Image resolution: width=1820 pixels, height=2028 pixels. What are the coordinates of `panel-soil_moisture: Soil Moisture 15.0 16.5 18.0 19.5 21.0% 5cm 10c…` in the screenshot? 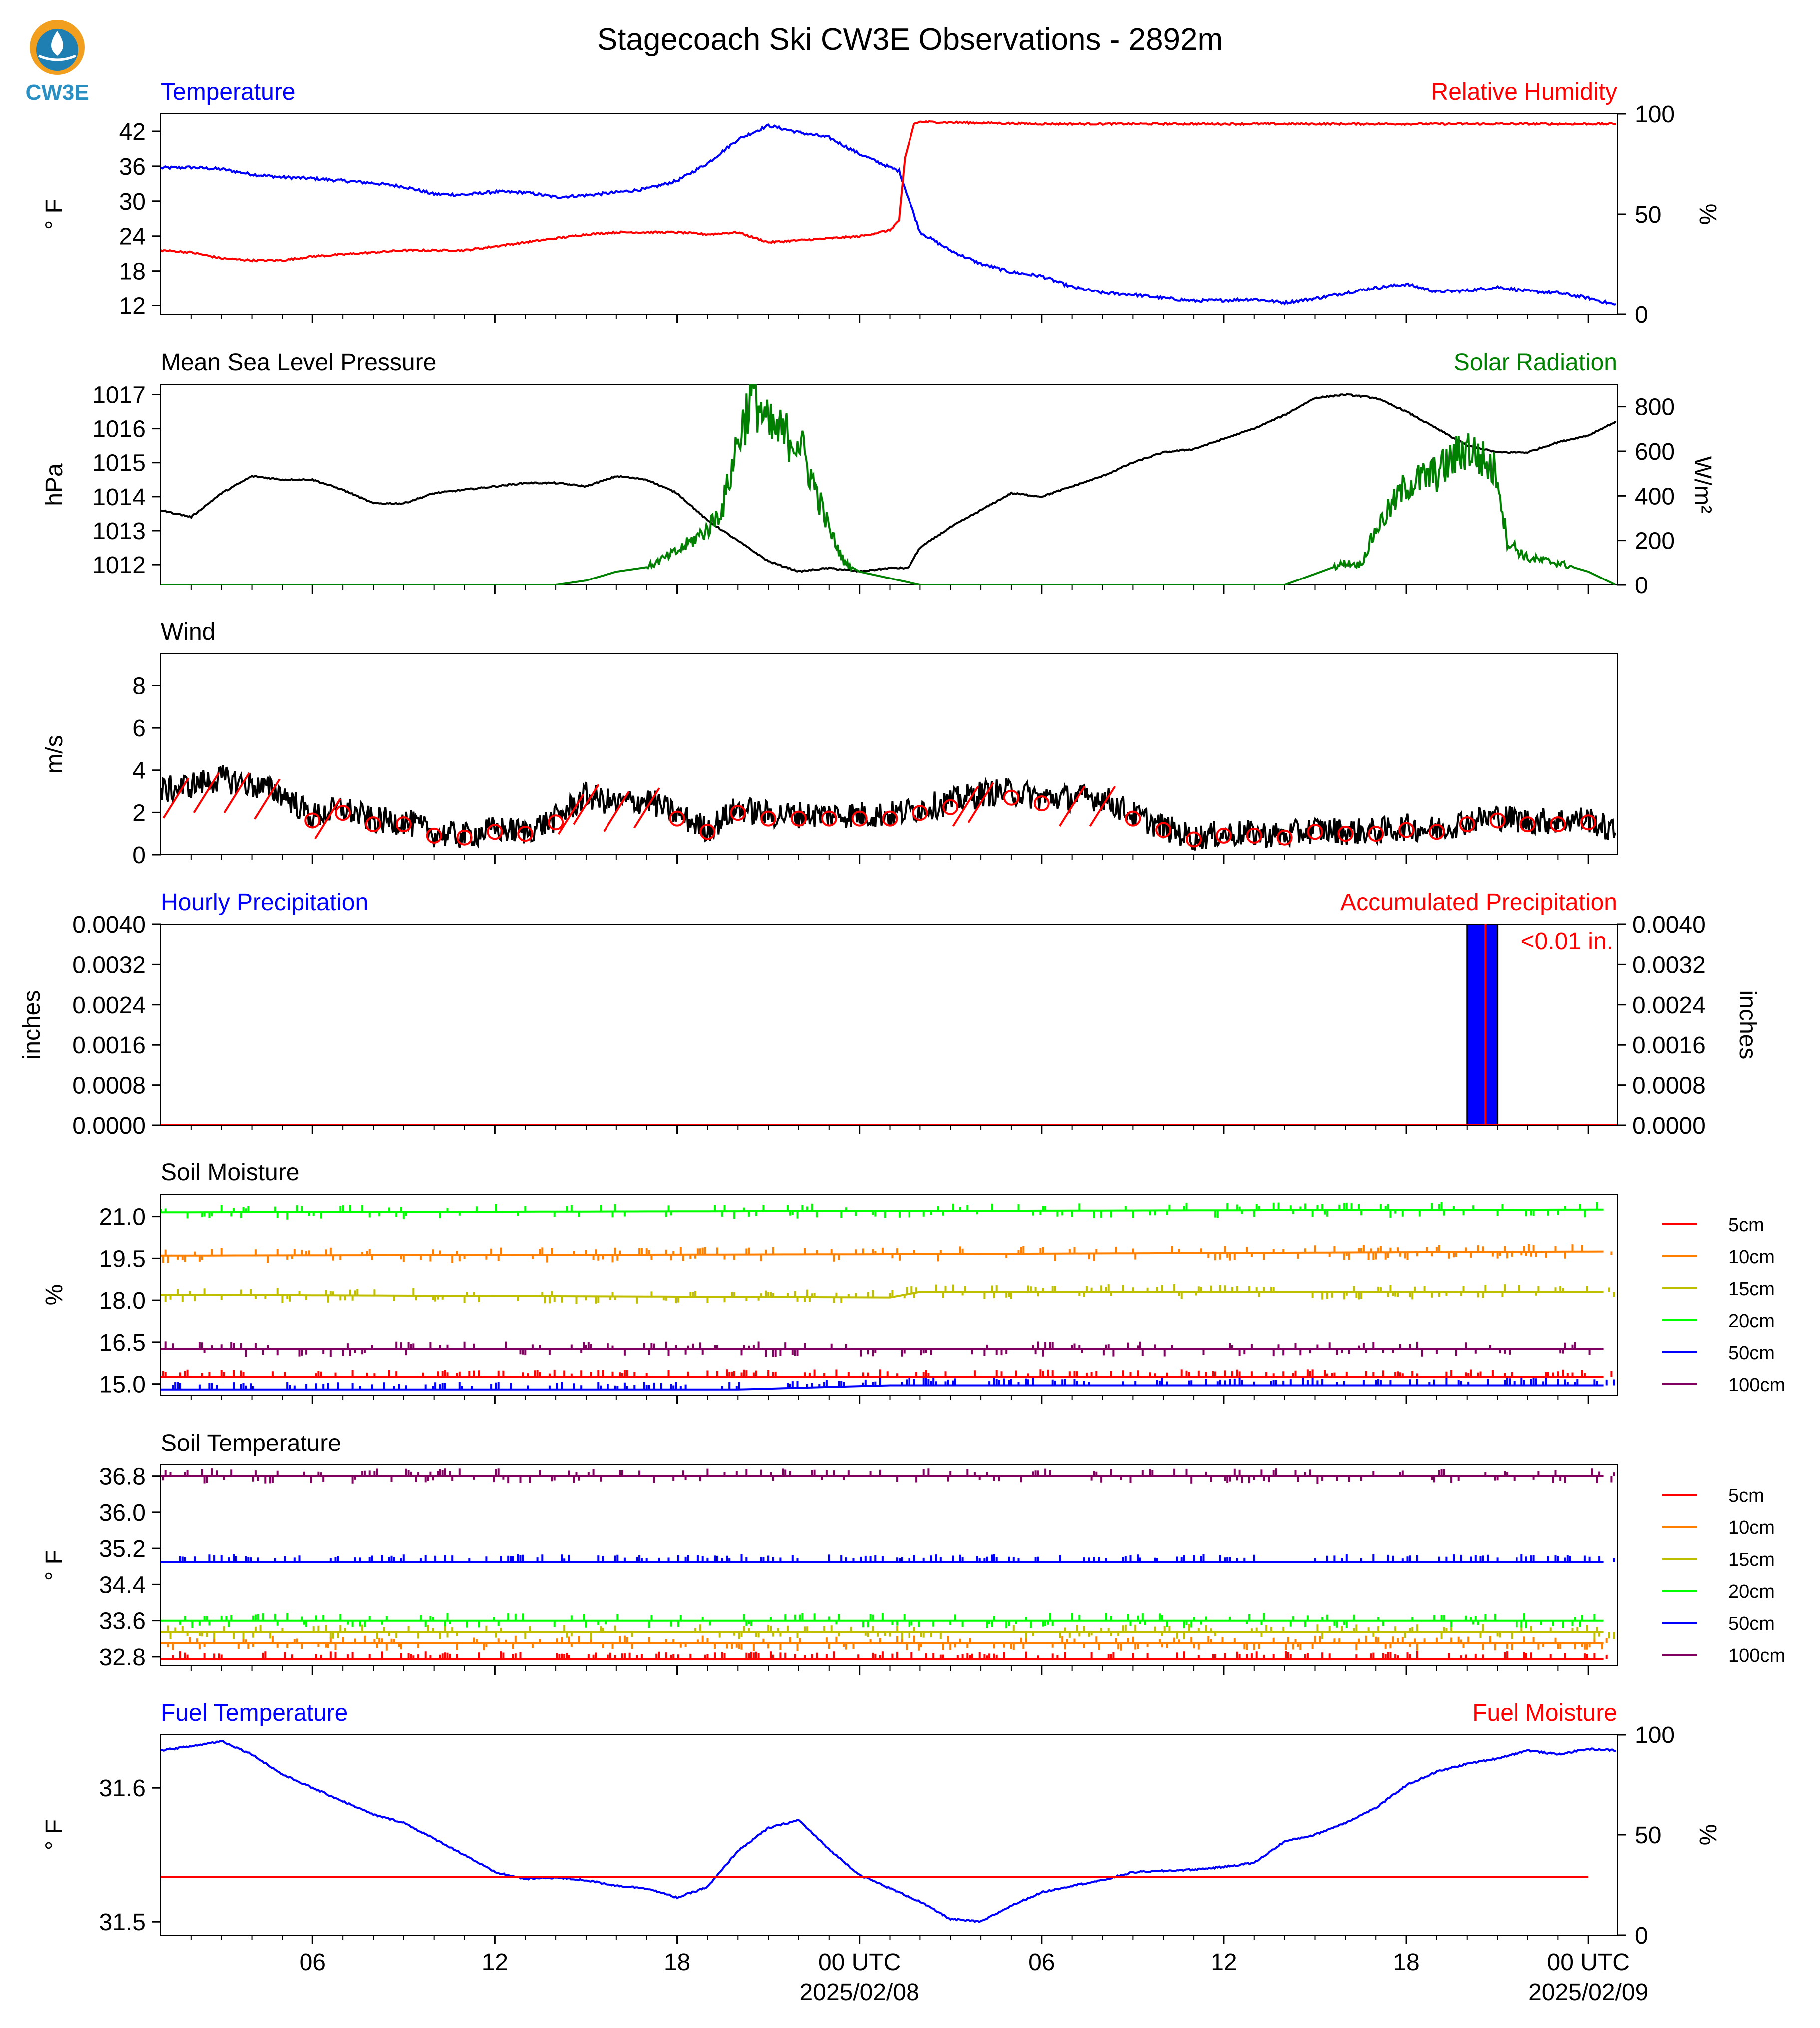 It's located at (913, 1281).